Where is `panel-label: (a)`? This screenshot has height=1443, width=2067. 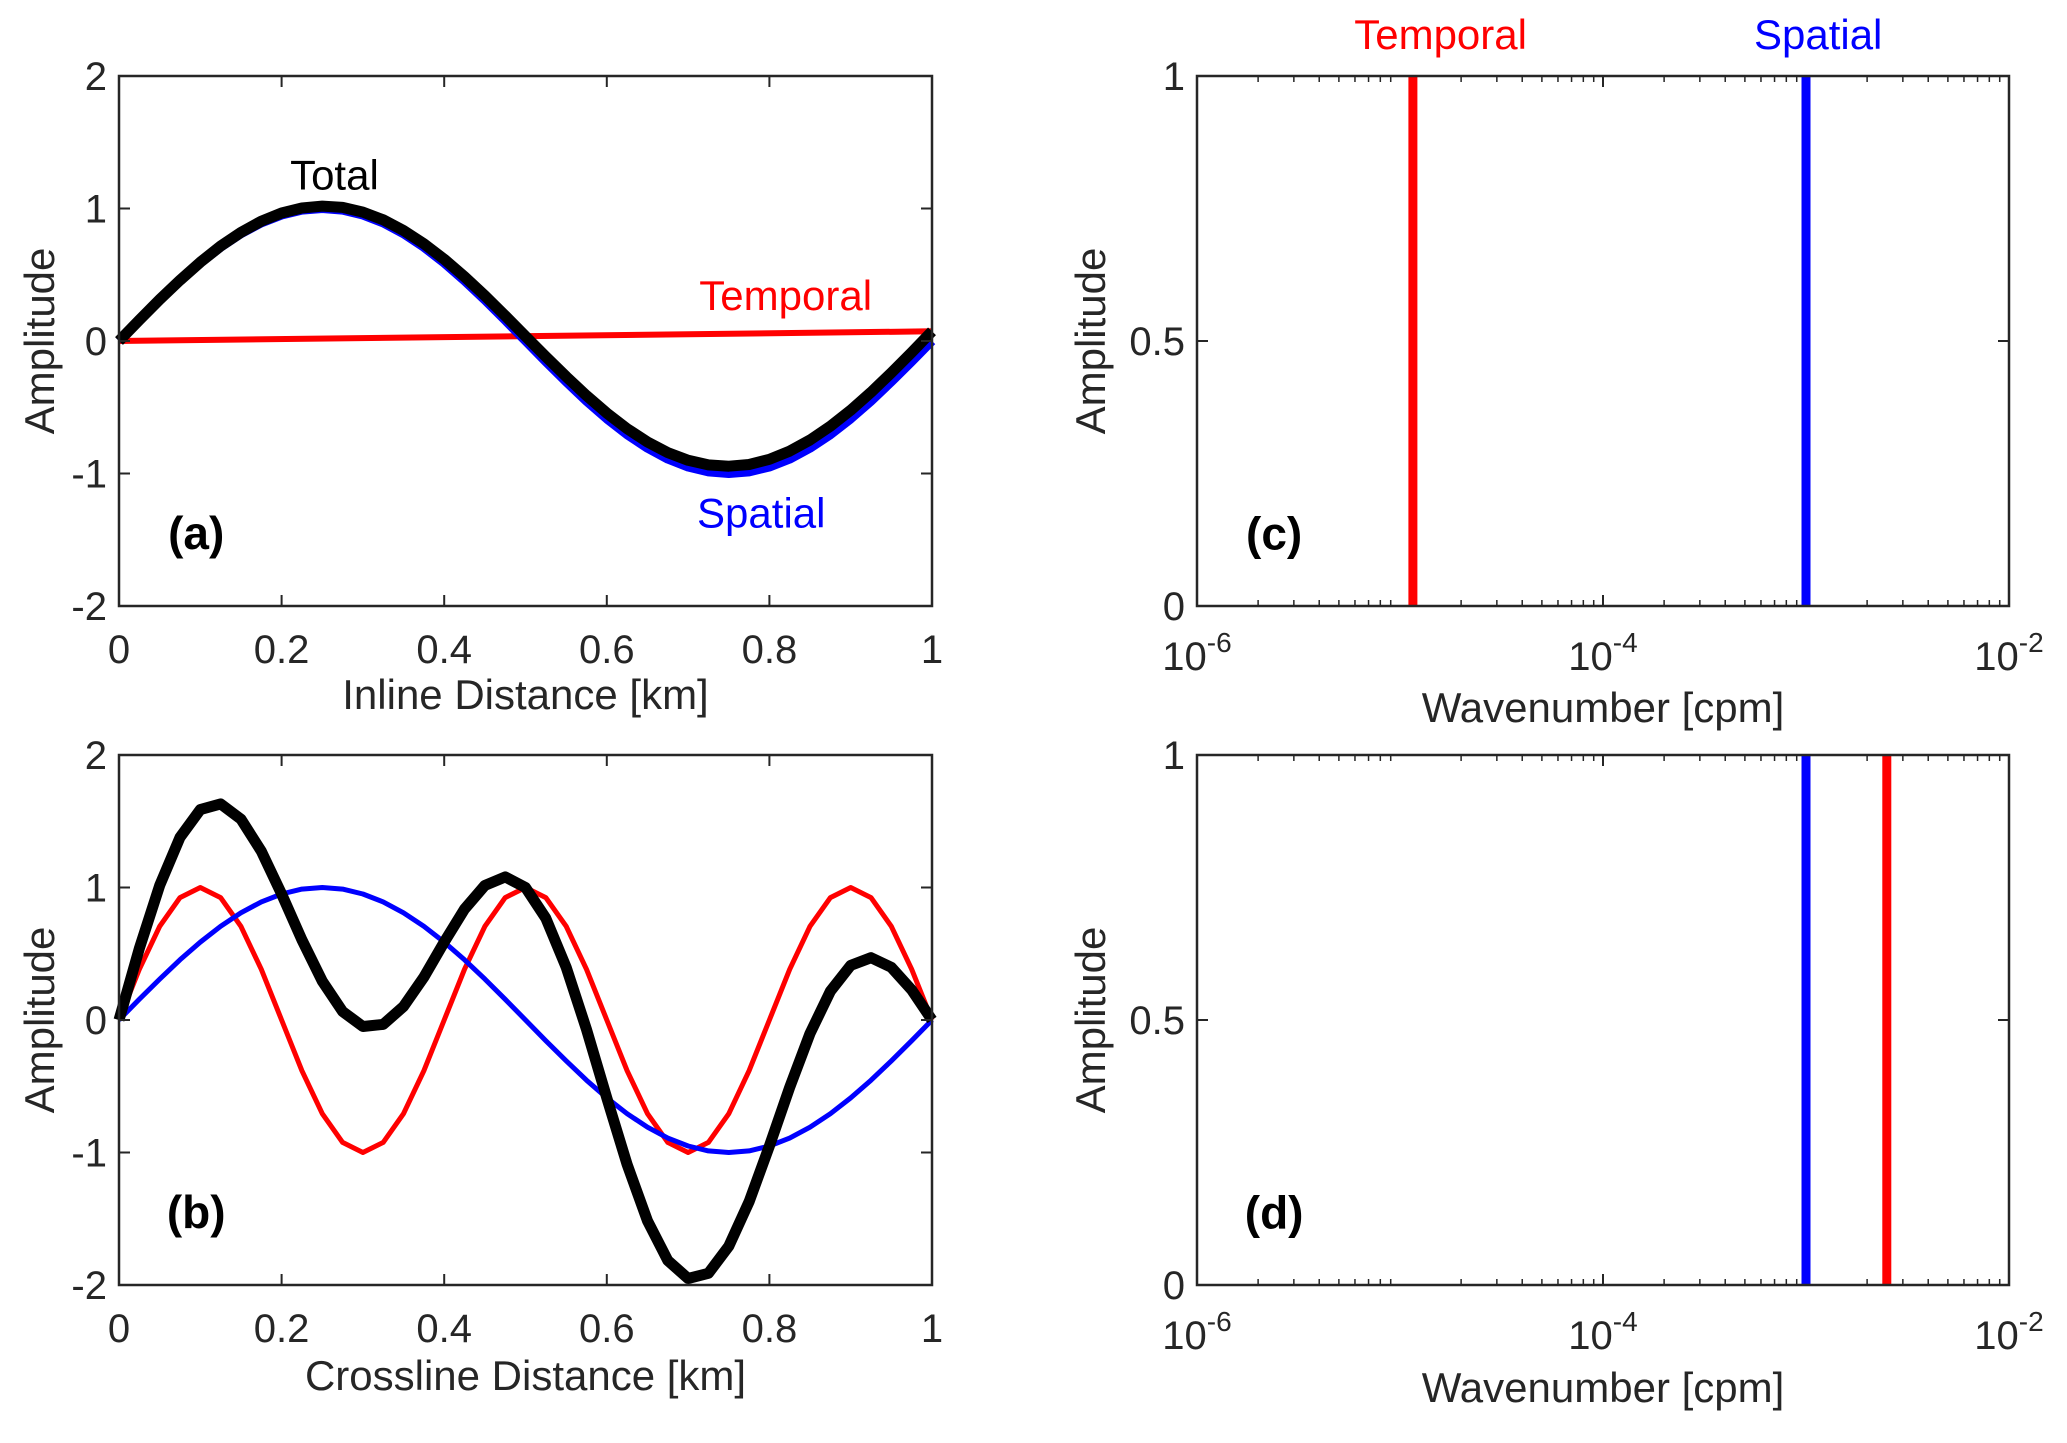
panel-label: (a) is located at coordinates (196, 533).